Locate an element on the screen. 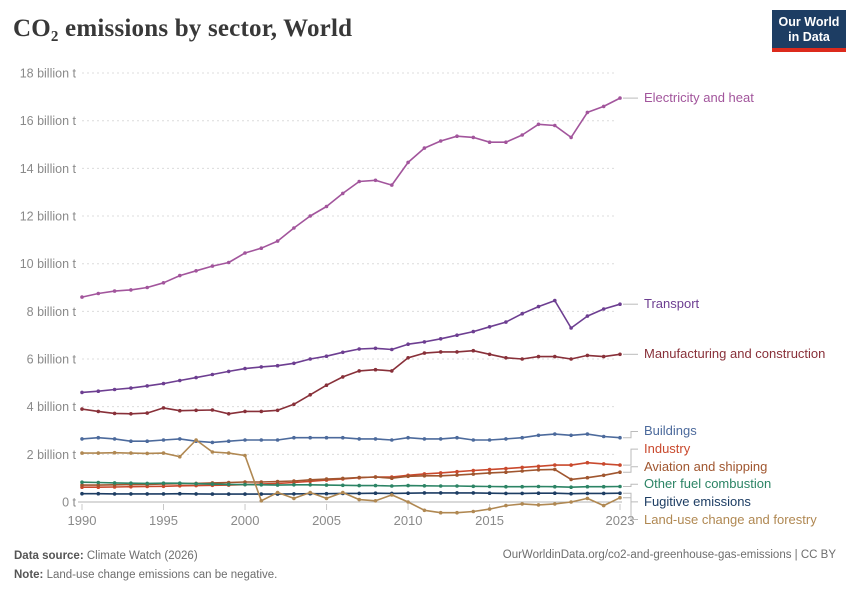  series-label-other-fuel-combustion: Other fuel combustion is located at coordinates (708, 483).